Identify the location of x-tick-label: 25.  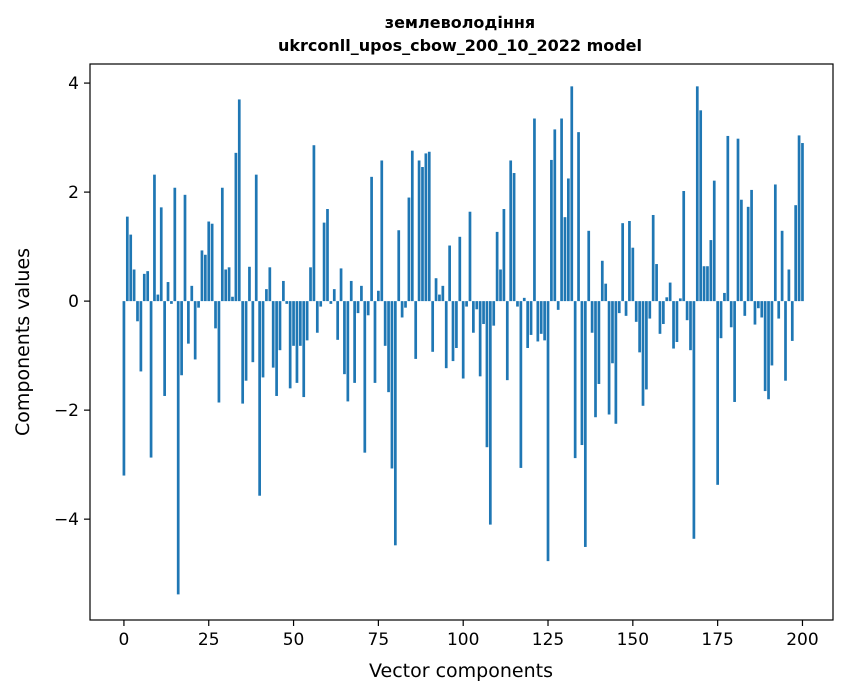
(209, 640).